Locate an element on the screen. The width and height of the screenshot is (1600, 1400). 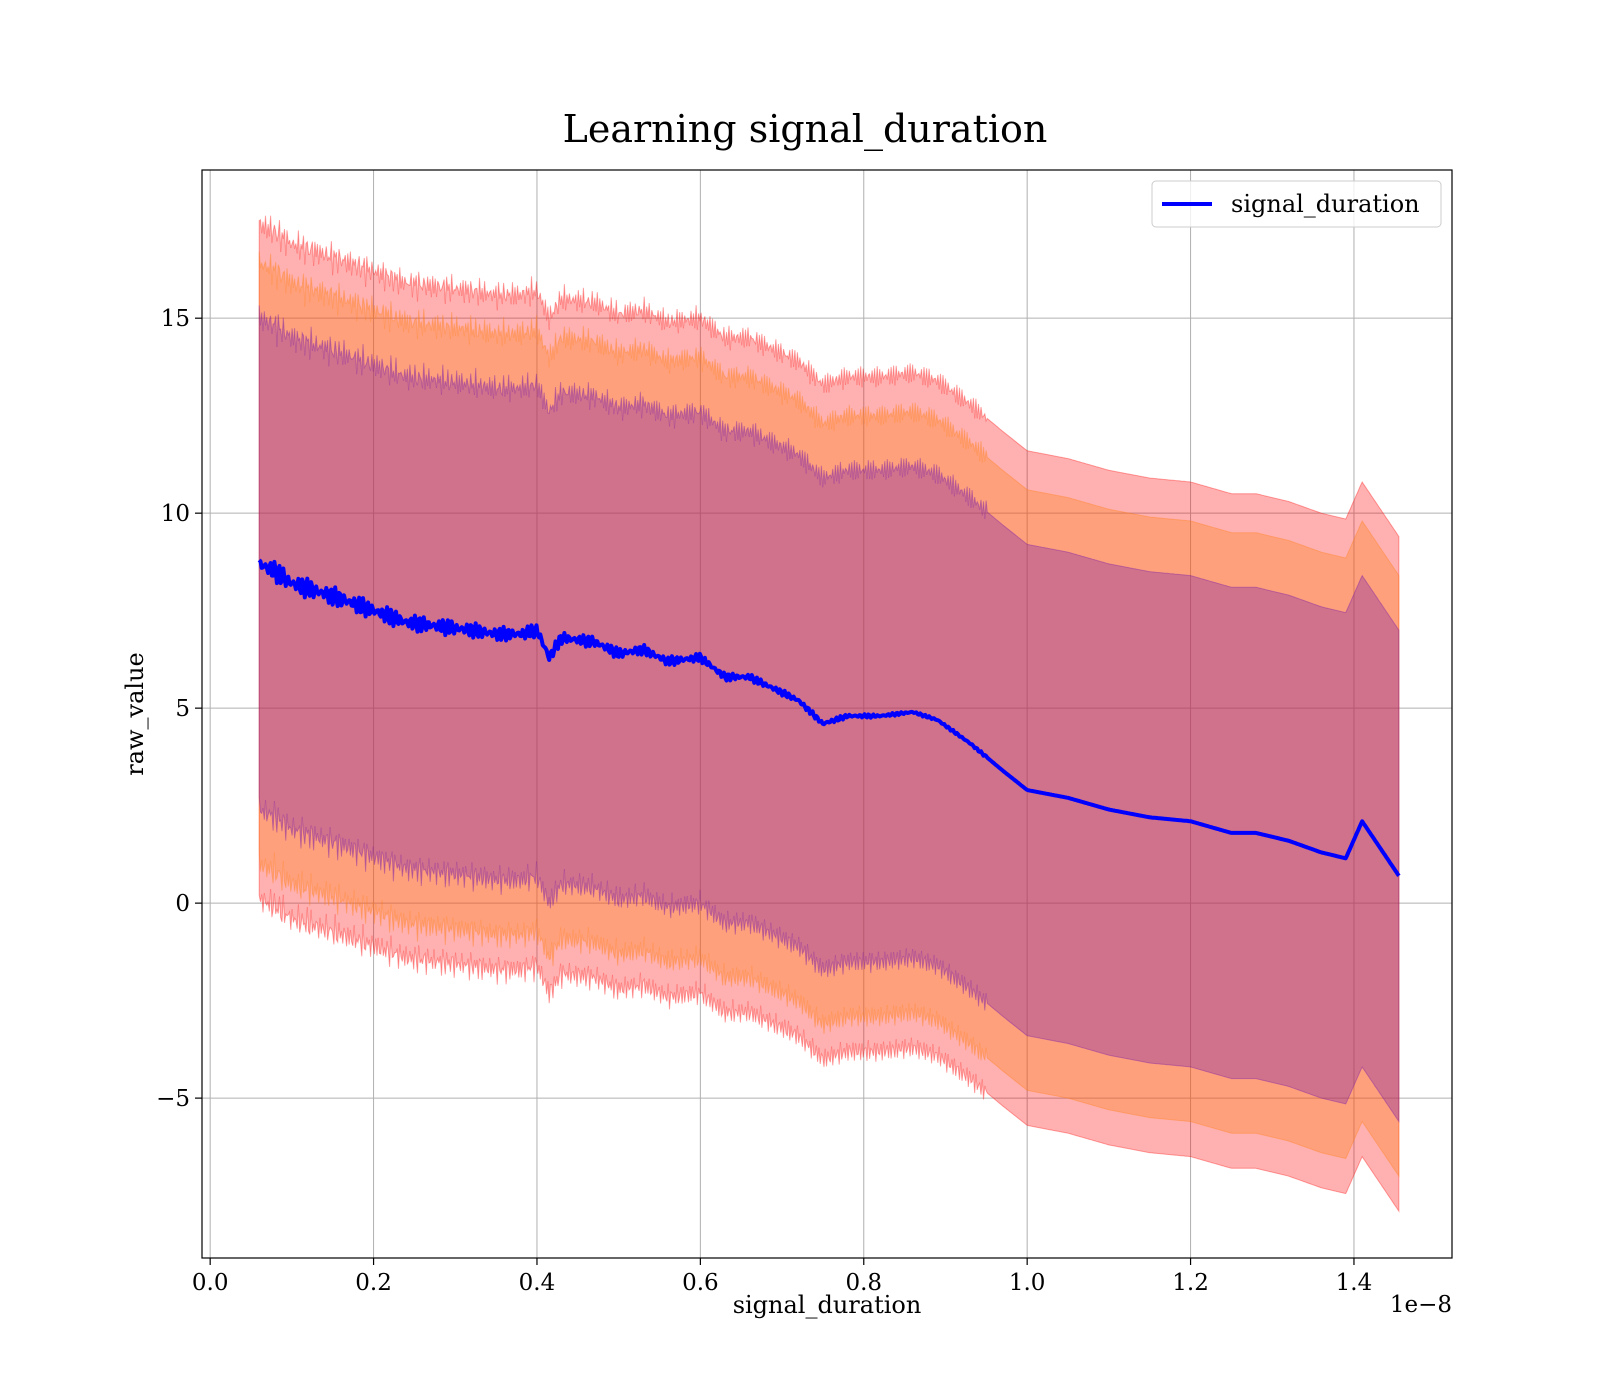
x-tick-label-7: 1.4 is located at coordinates (1354, 1283).